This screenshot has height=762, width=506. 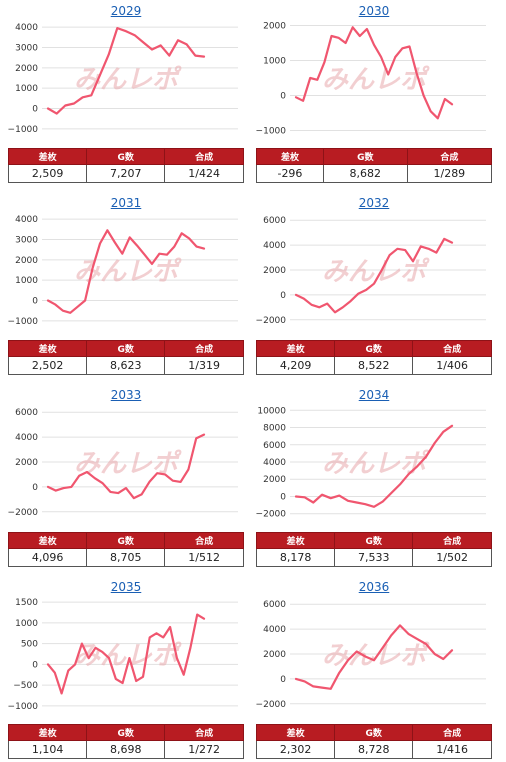 I want to click on game-count-value: 8,623, so click(x=126, y=365).